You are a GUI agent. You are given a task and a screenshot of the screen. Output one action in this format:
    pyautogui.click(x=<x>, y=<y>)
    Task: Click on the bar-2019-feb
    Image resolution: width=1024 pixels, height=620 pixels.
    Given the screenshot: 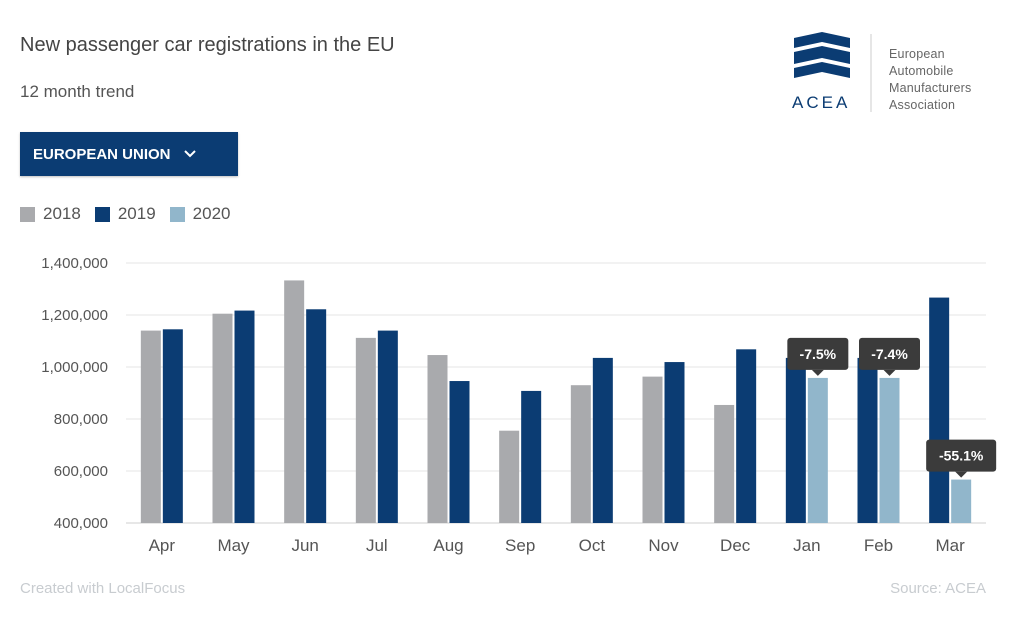 What is the action you would take?
    pyautogui.click(x=867, y=440)
    